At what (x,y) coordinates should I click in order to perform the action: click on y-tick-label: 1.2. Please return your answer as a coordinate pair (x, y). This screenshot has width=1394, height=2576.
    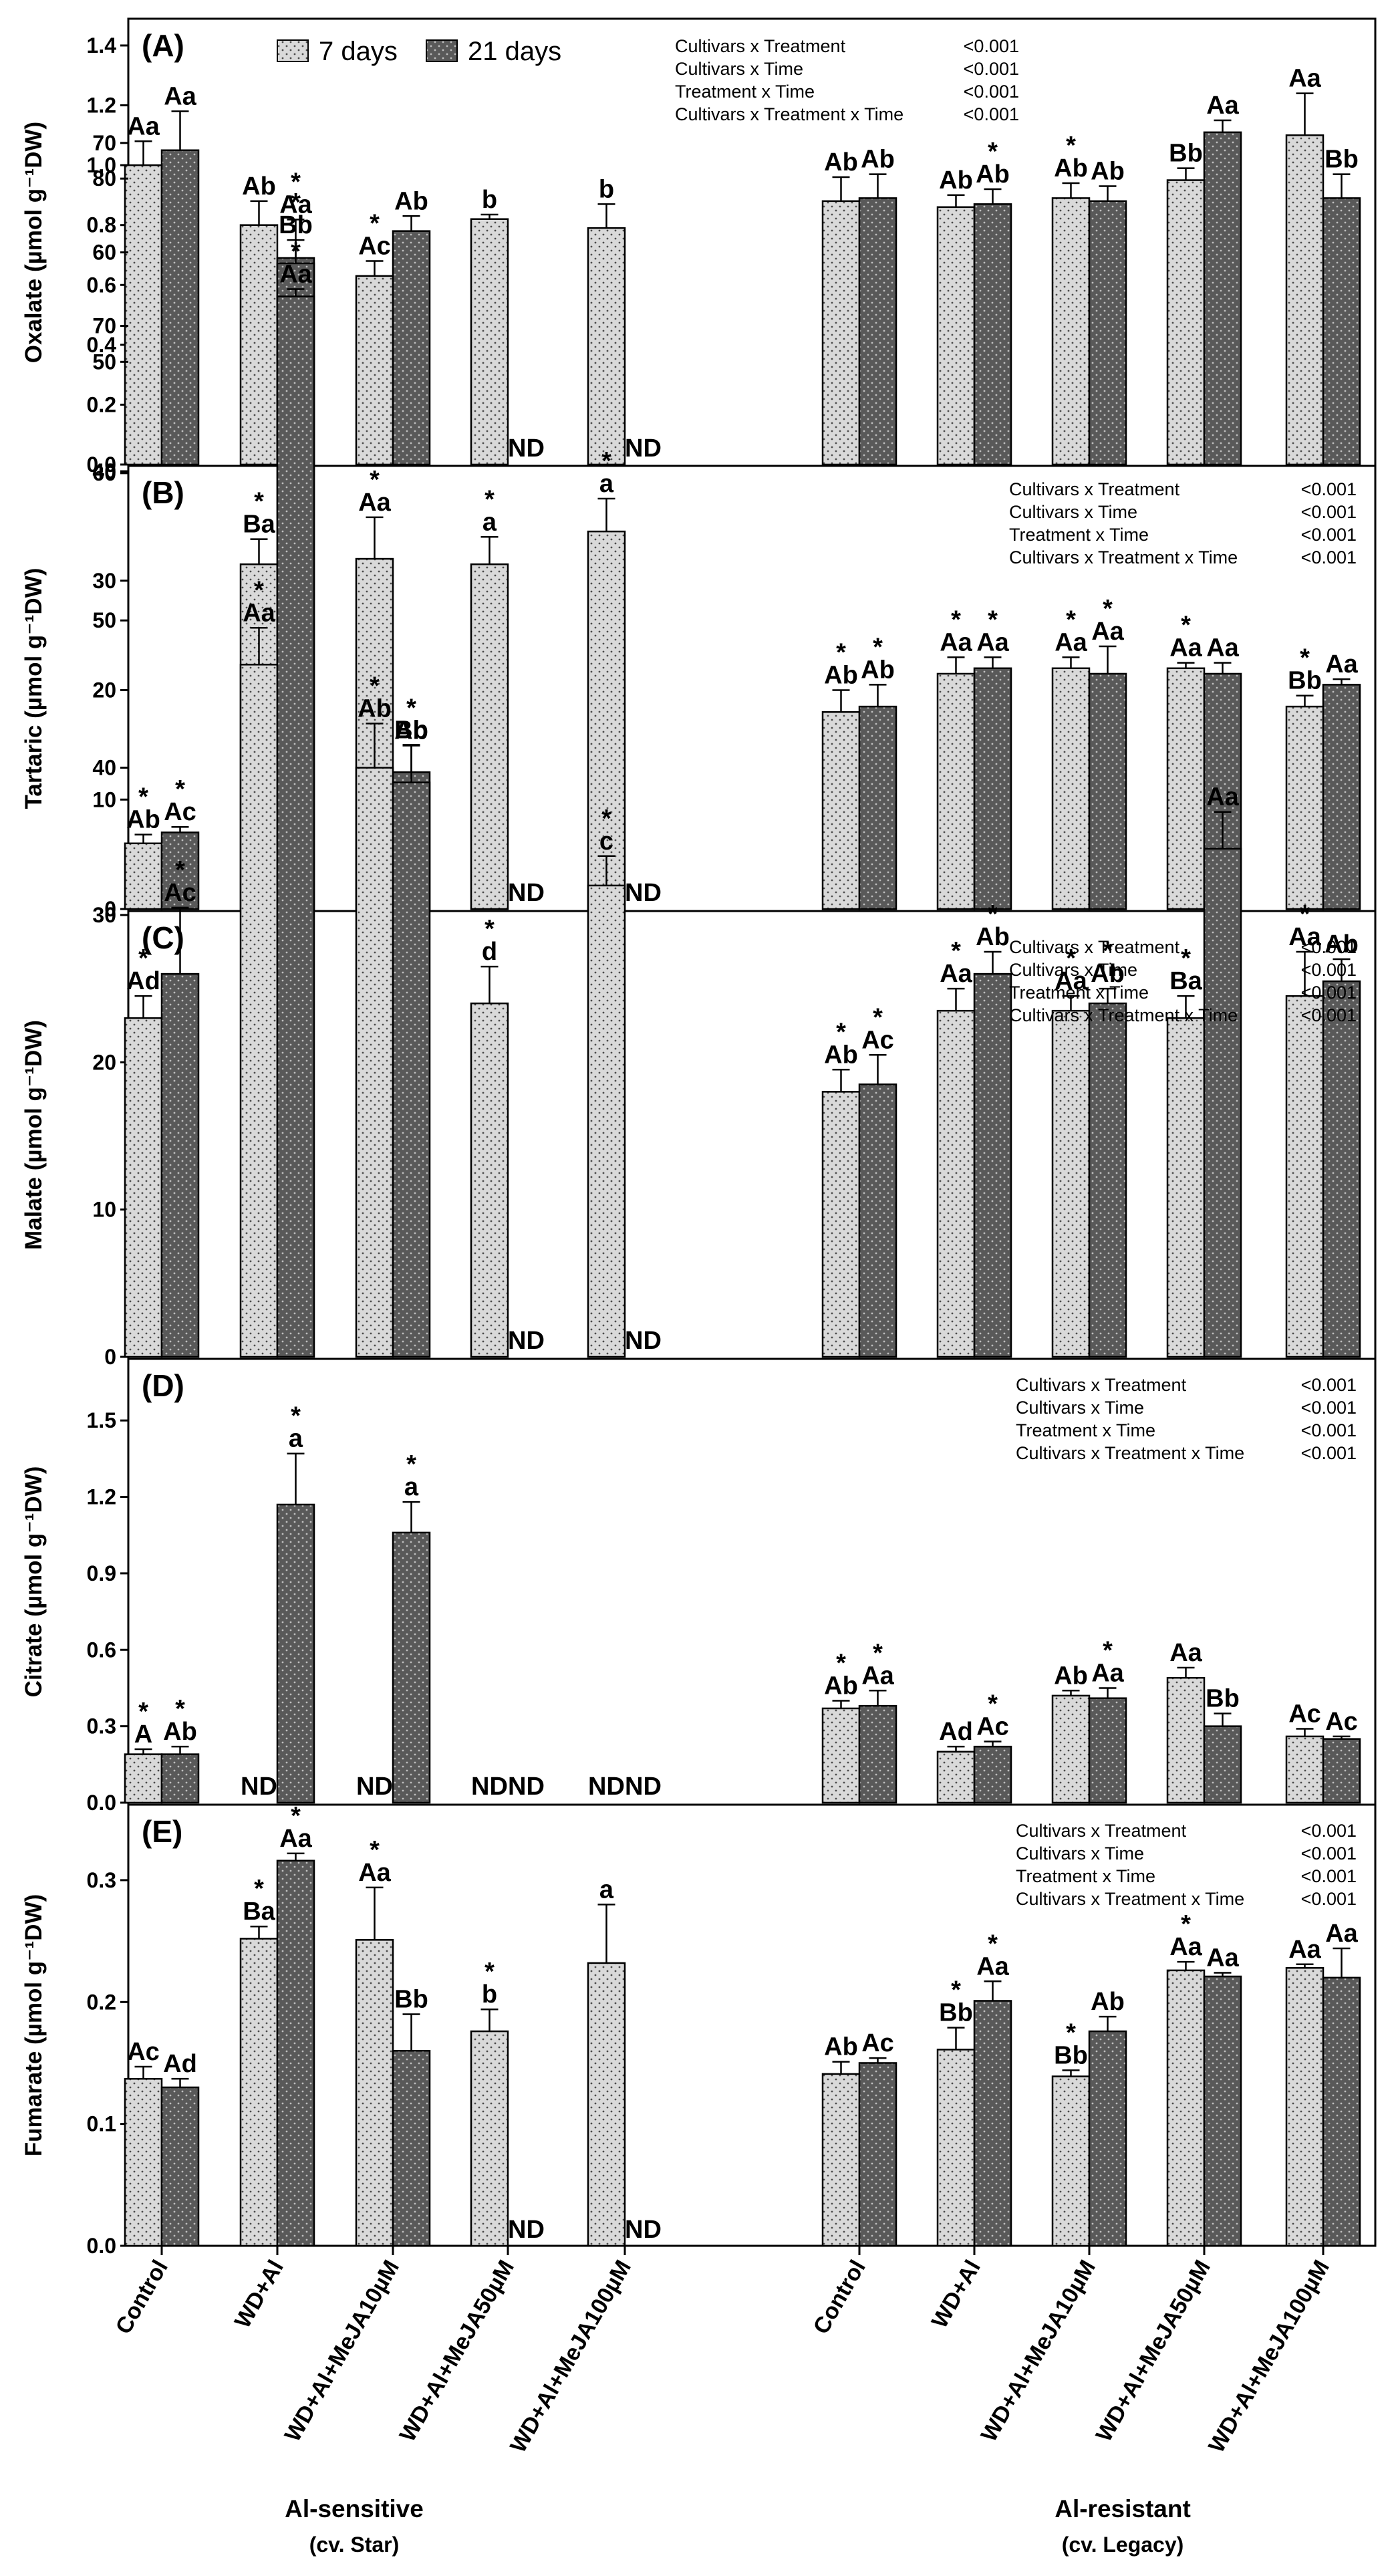
    Looking at the image, I should click on (101, 1497).